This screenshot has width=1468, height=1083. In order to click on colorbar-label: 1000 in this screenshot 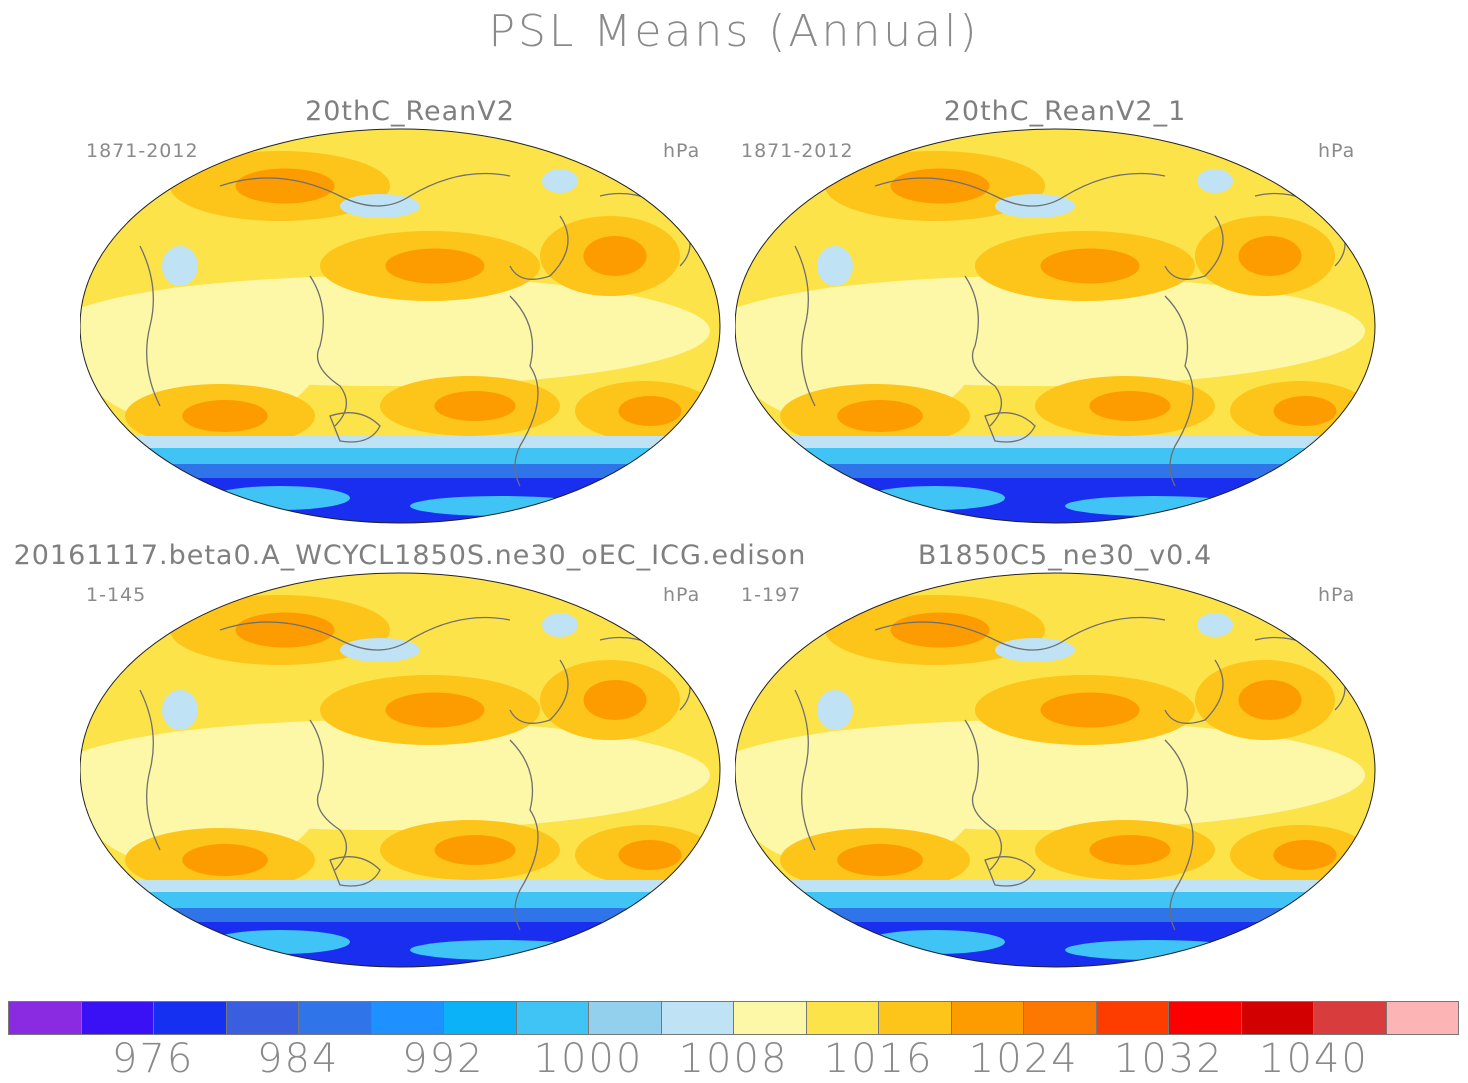, I will do `click(588, 1059)`.